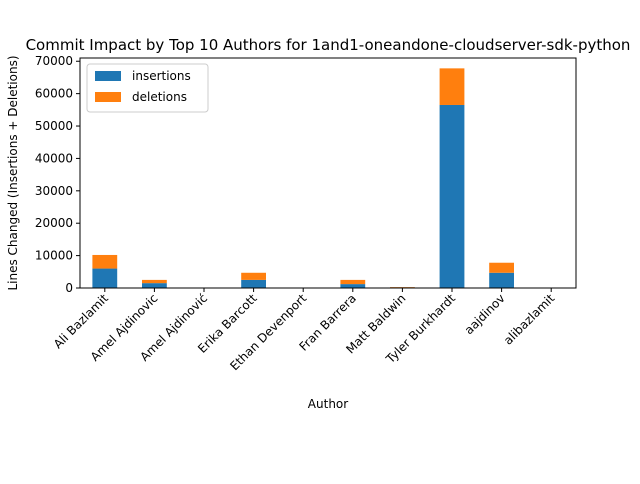 This screenshot has width=640, height=484. Describe the element at coordinates (13, 172) in the screenshot. I see `y-axis-label: Lines Changed (Insertions + Deletions)` at that location.